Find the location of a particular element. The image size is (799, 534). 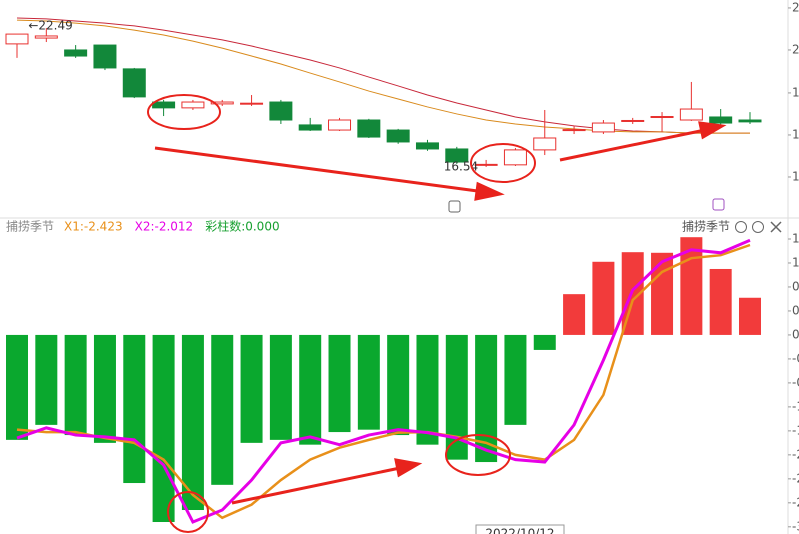

legend-entry: 彩柱数:0.000 is located at coordinates (242, 226).